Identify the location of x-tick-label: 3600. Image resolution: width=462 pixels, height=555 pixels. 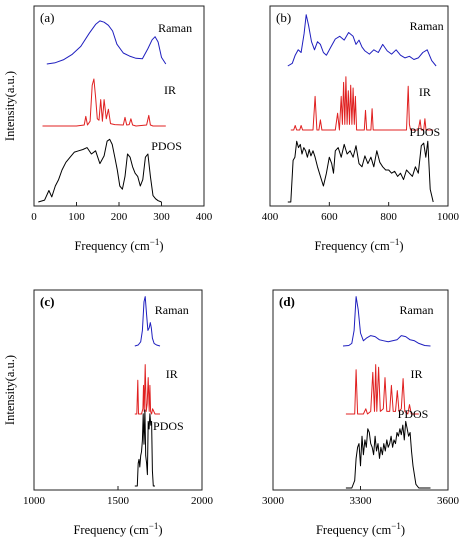
(448, 501).